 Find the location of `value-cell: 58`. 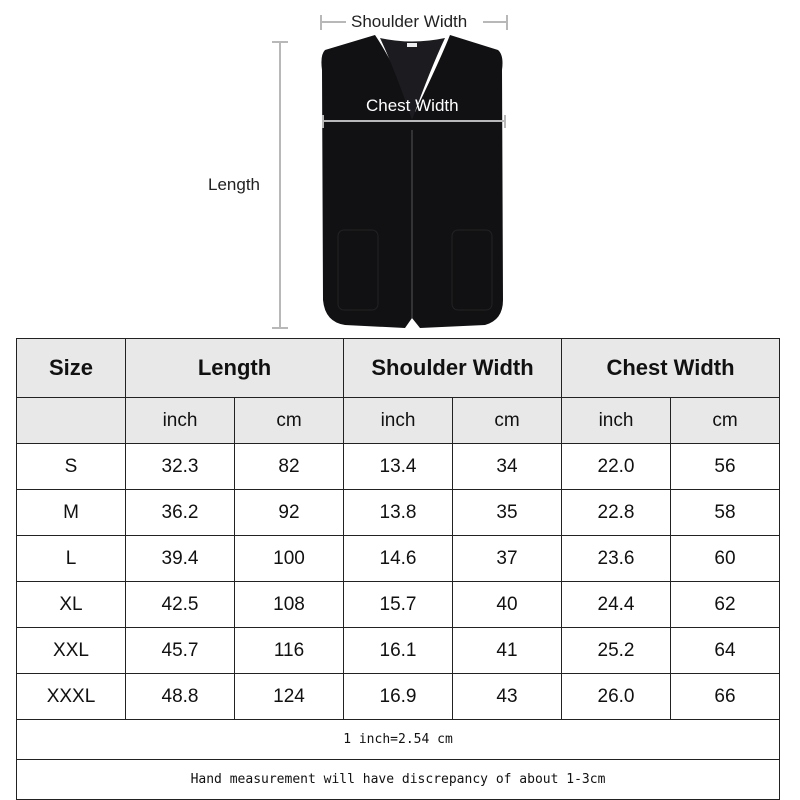

value-cell: 58 is located at coordinates (725, 512).